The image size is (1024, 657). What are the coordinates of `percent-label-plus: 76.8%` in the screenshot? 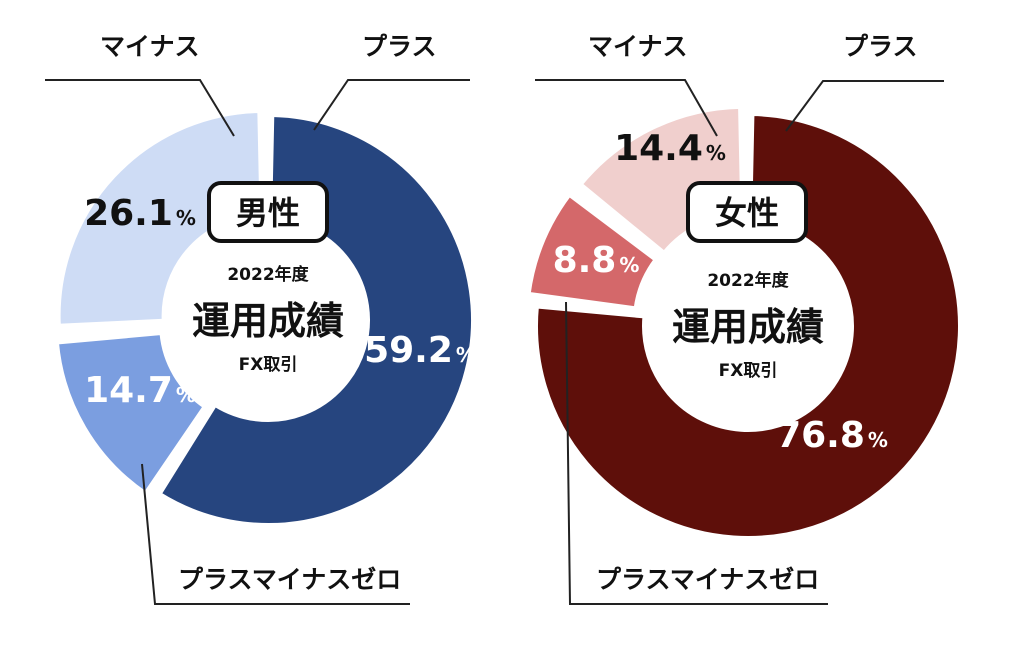 It's located at (832, 435).